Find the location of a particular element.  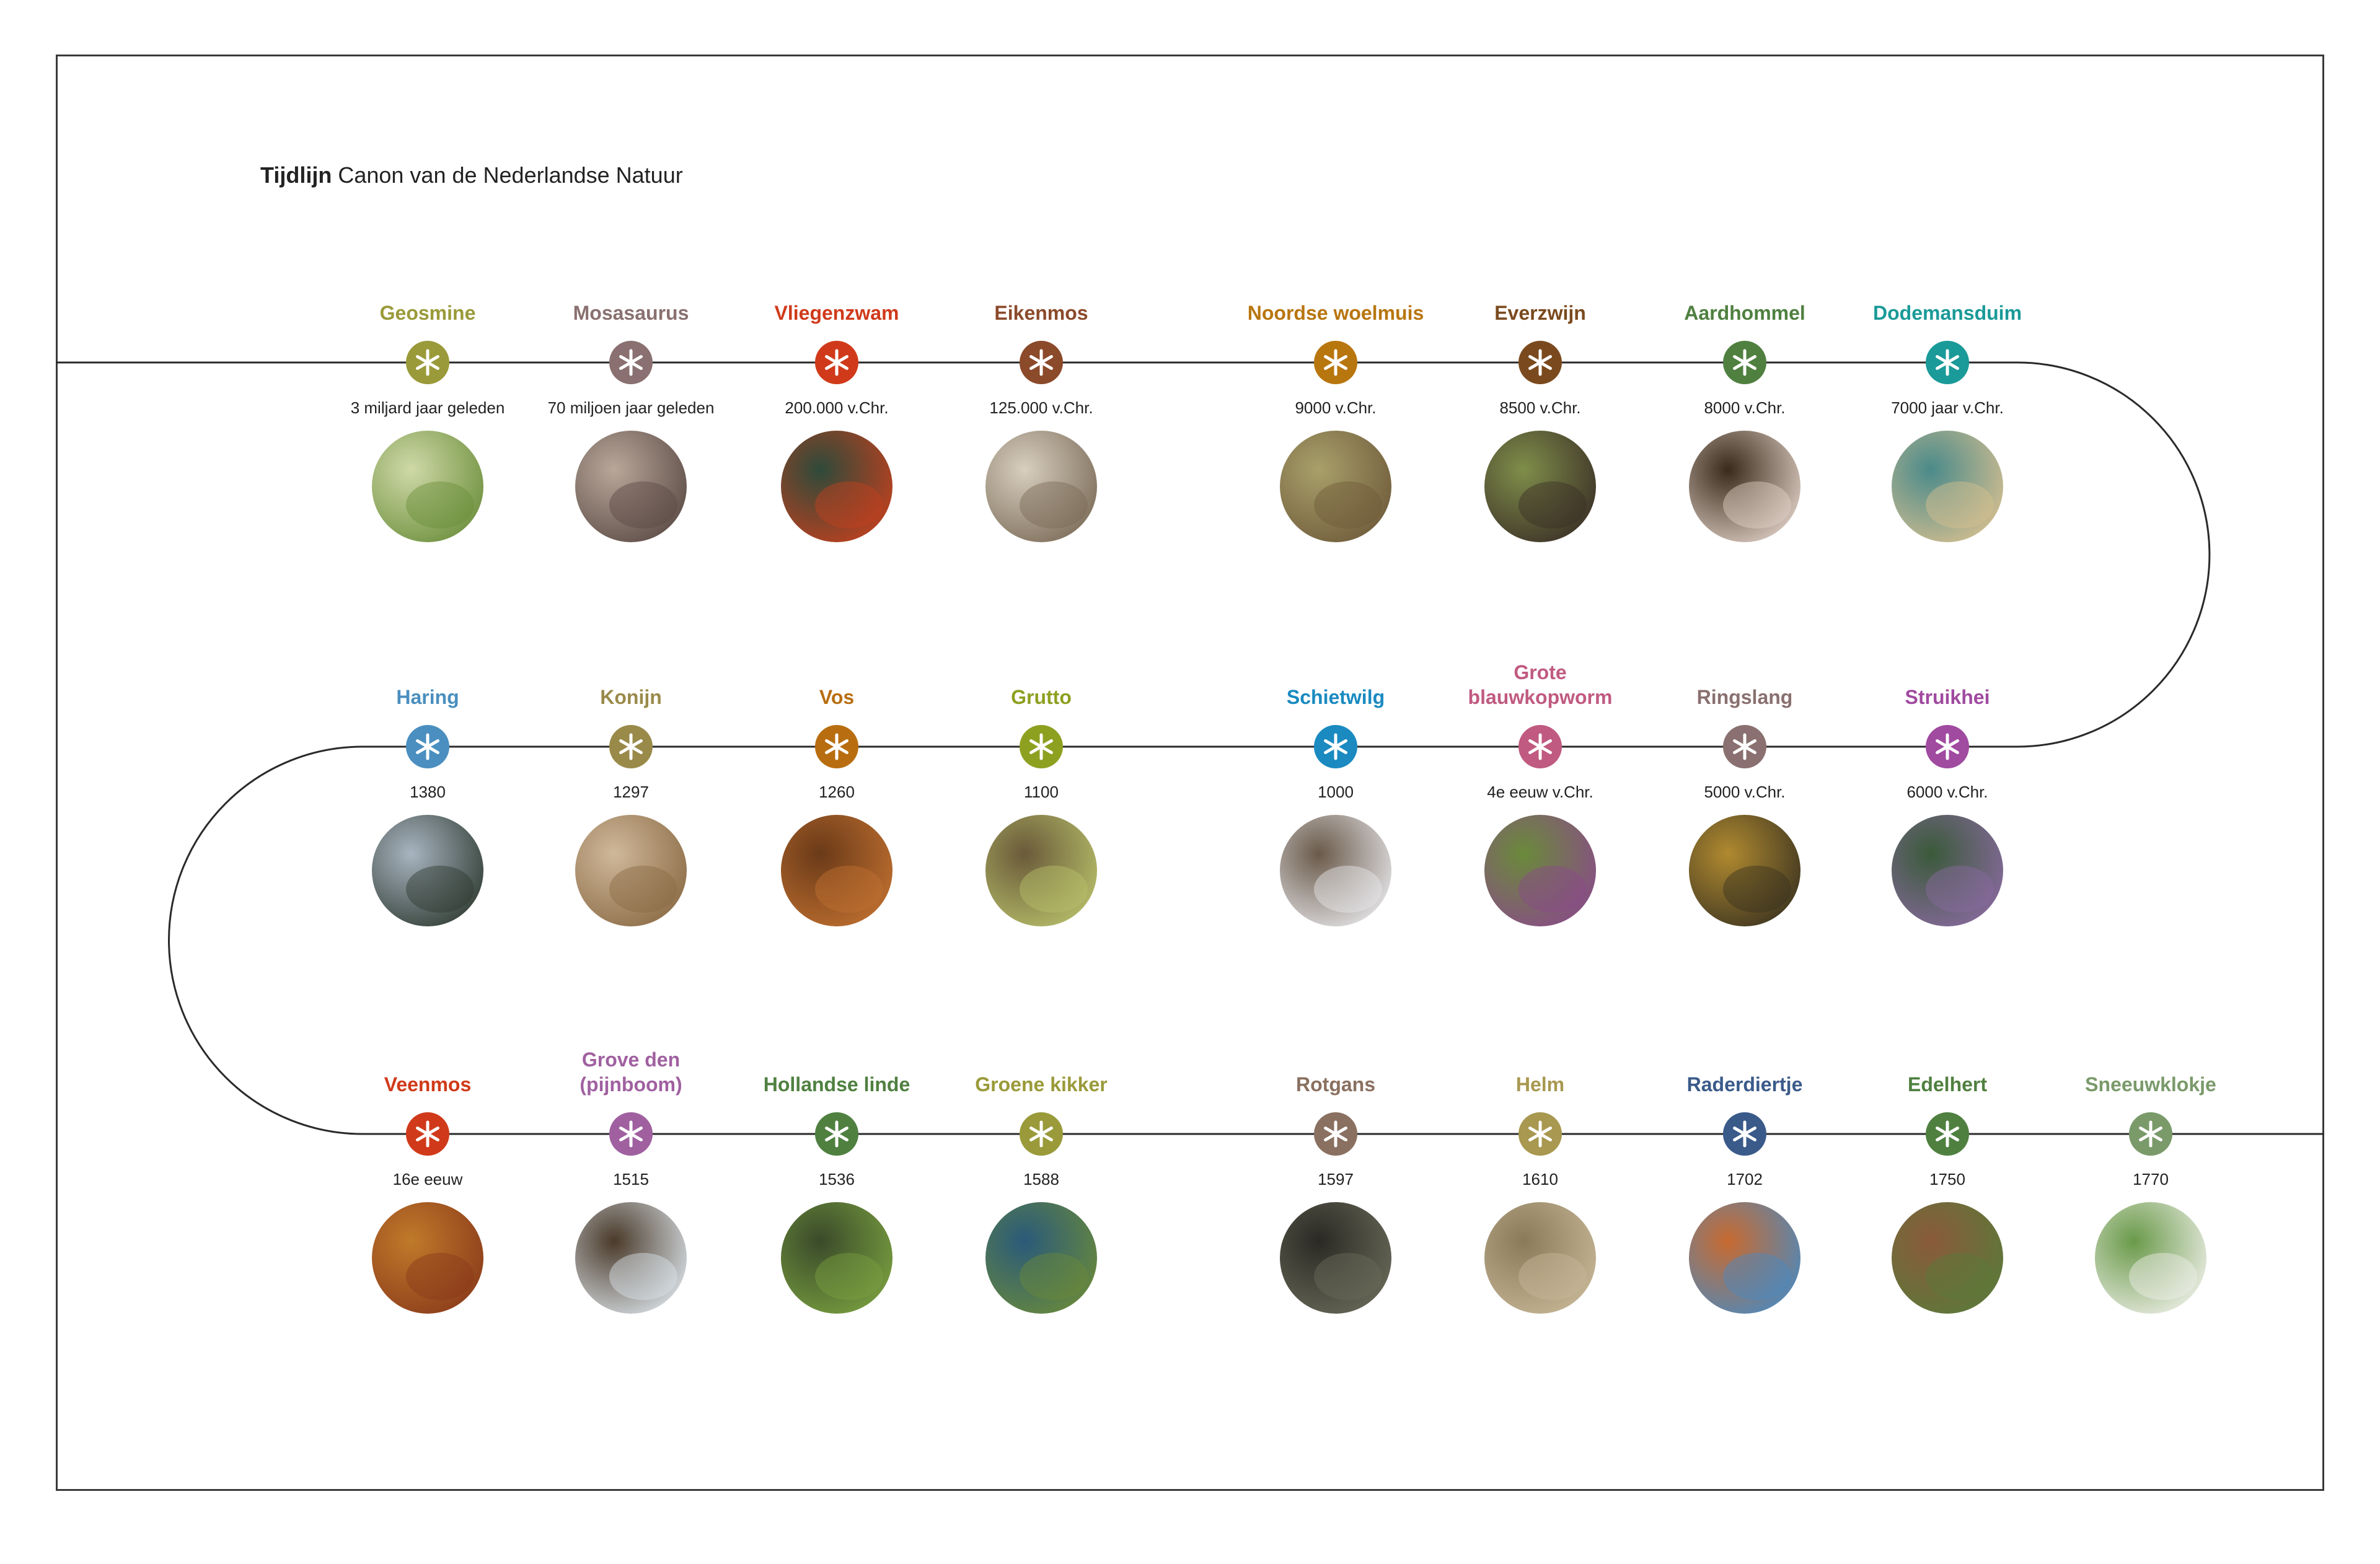

item-date: 1297 is located at coordinates (631, 792).